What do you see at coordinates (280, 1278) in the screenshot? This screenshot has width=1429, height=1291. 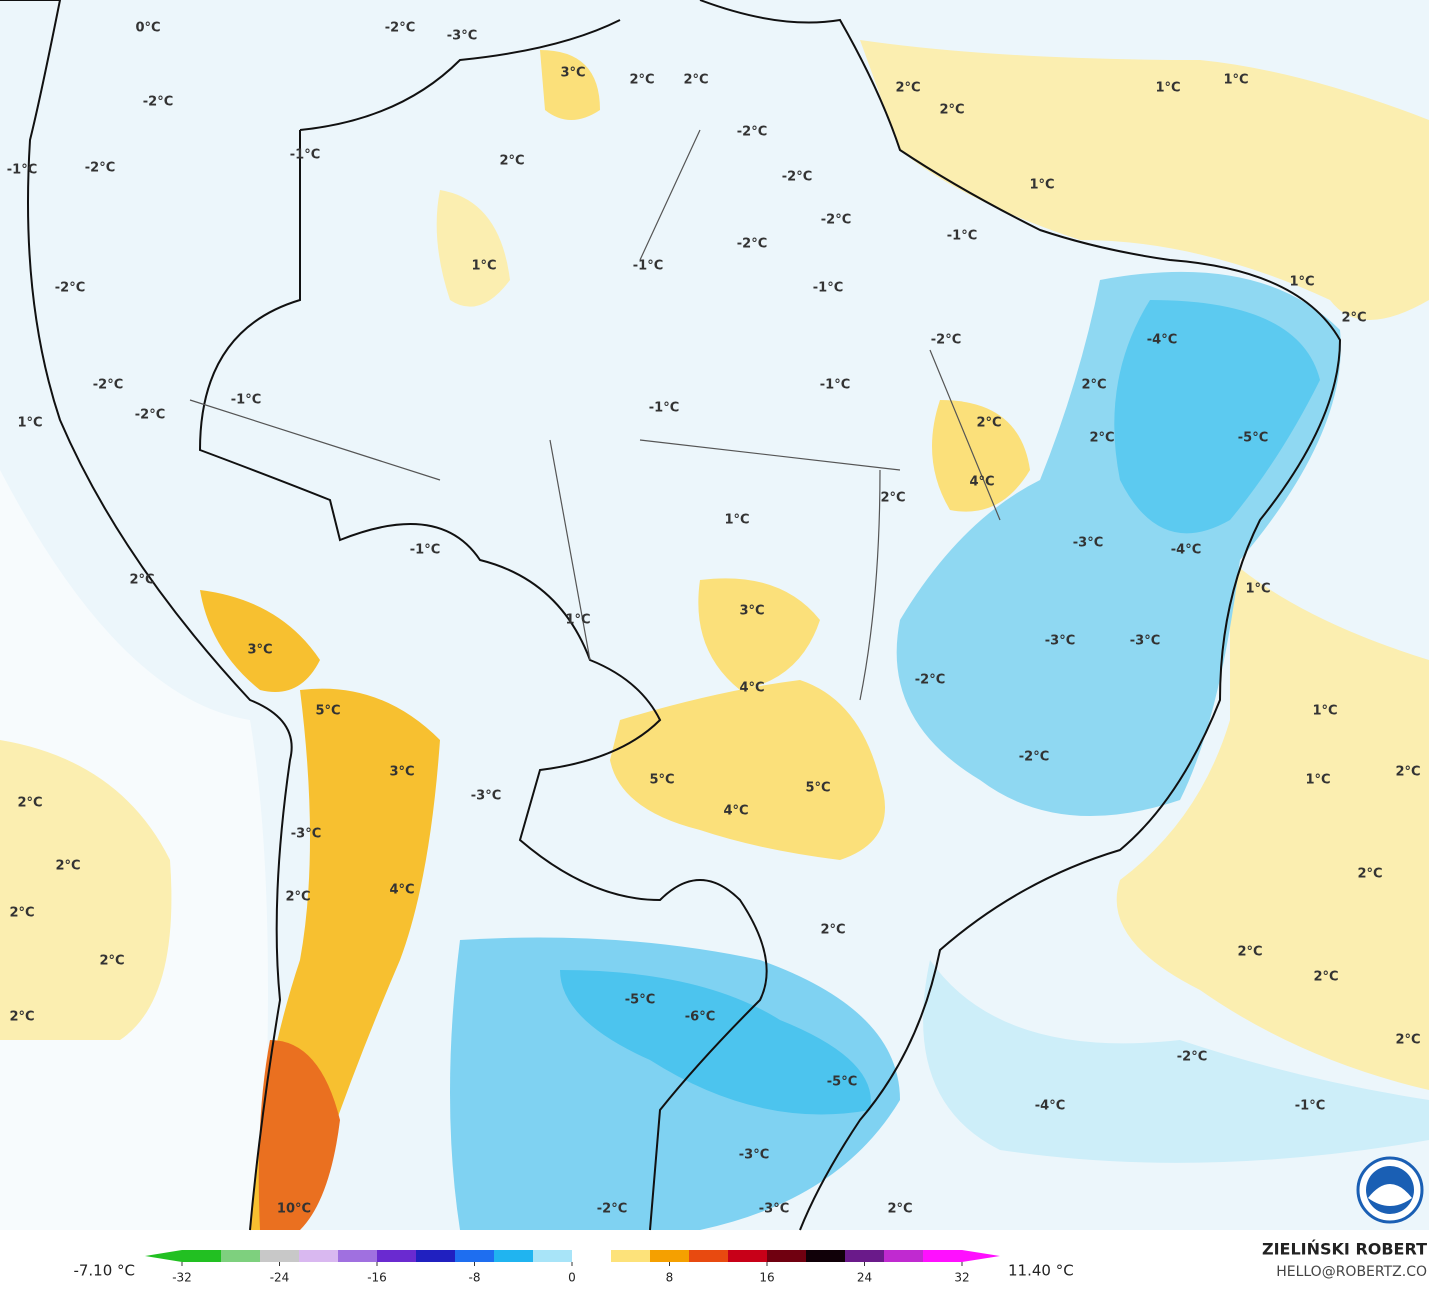 I see `colorbar-tick-label: -24` at bounding box center [280, 1278].